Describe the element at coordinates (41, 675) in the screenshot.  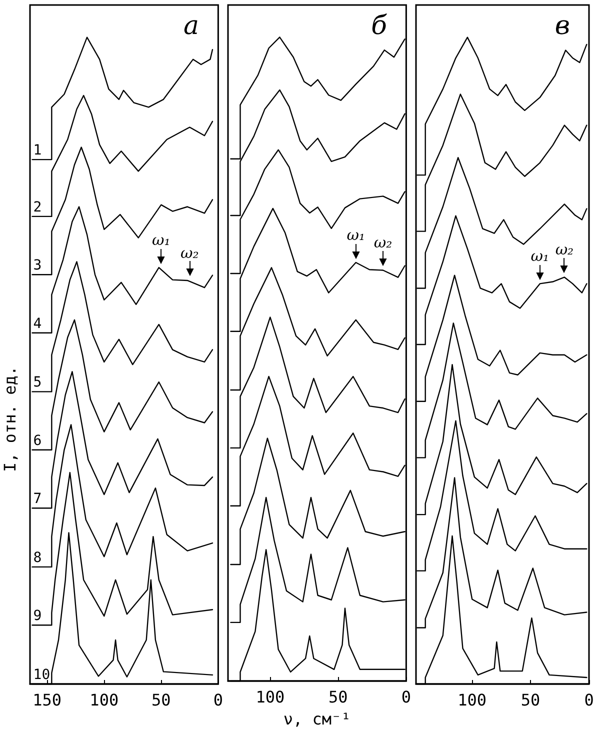
I see `series-label: 10` at that location.